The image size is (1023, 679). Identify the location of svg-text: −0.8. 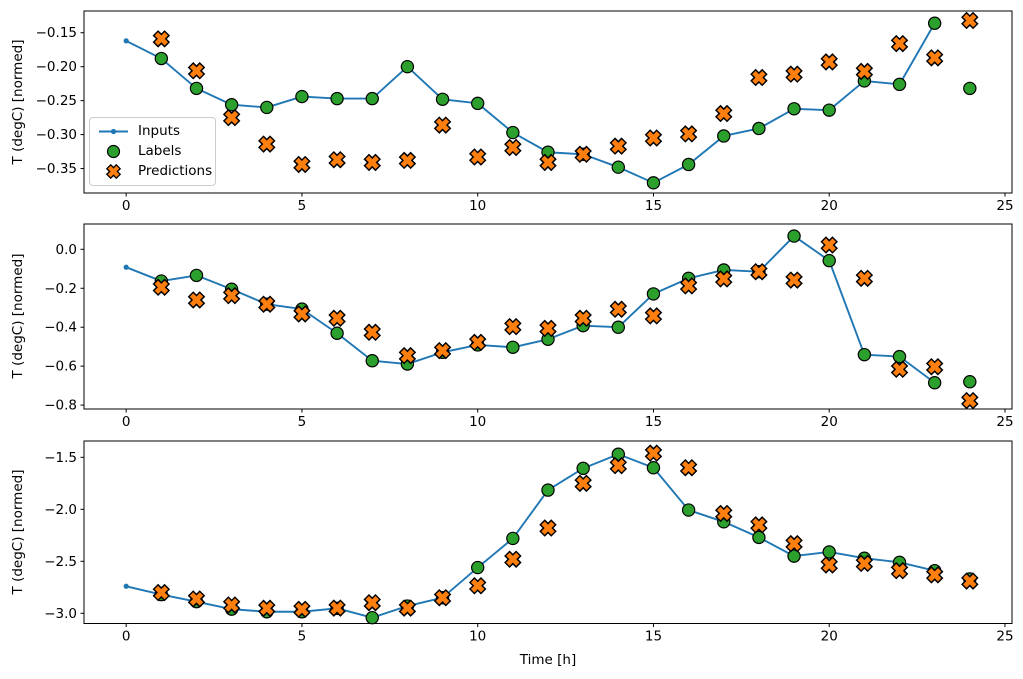
(60, 406).